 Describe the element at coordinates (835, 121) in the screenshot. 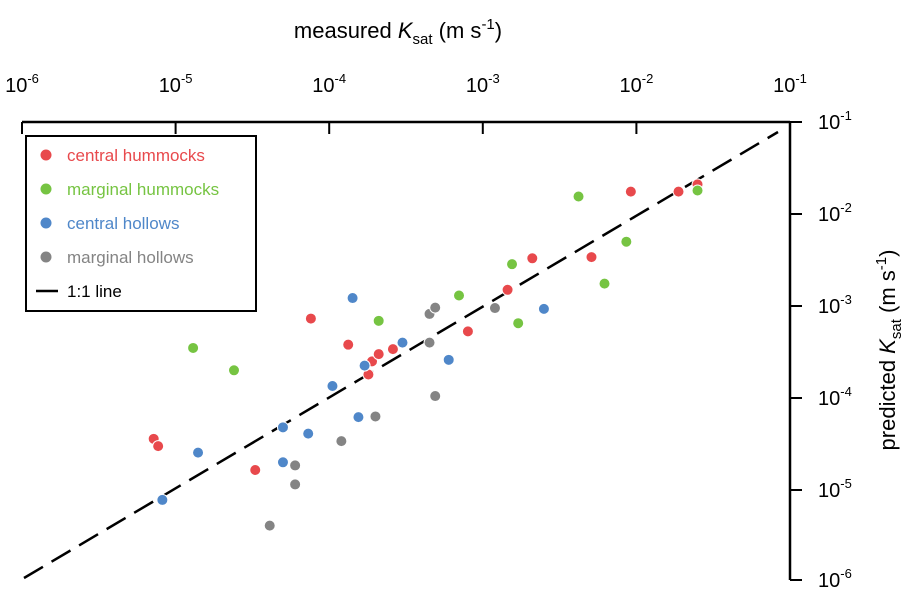

I see `y-tick-label: 10⁻¹` at that location.